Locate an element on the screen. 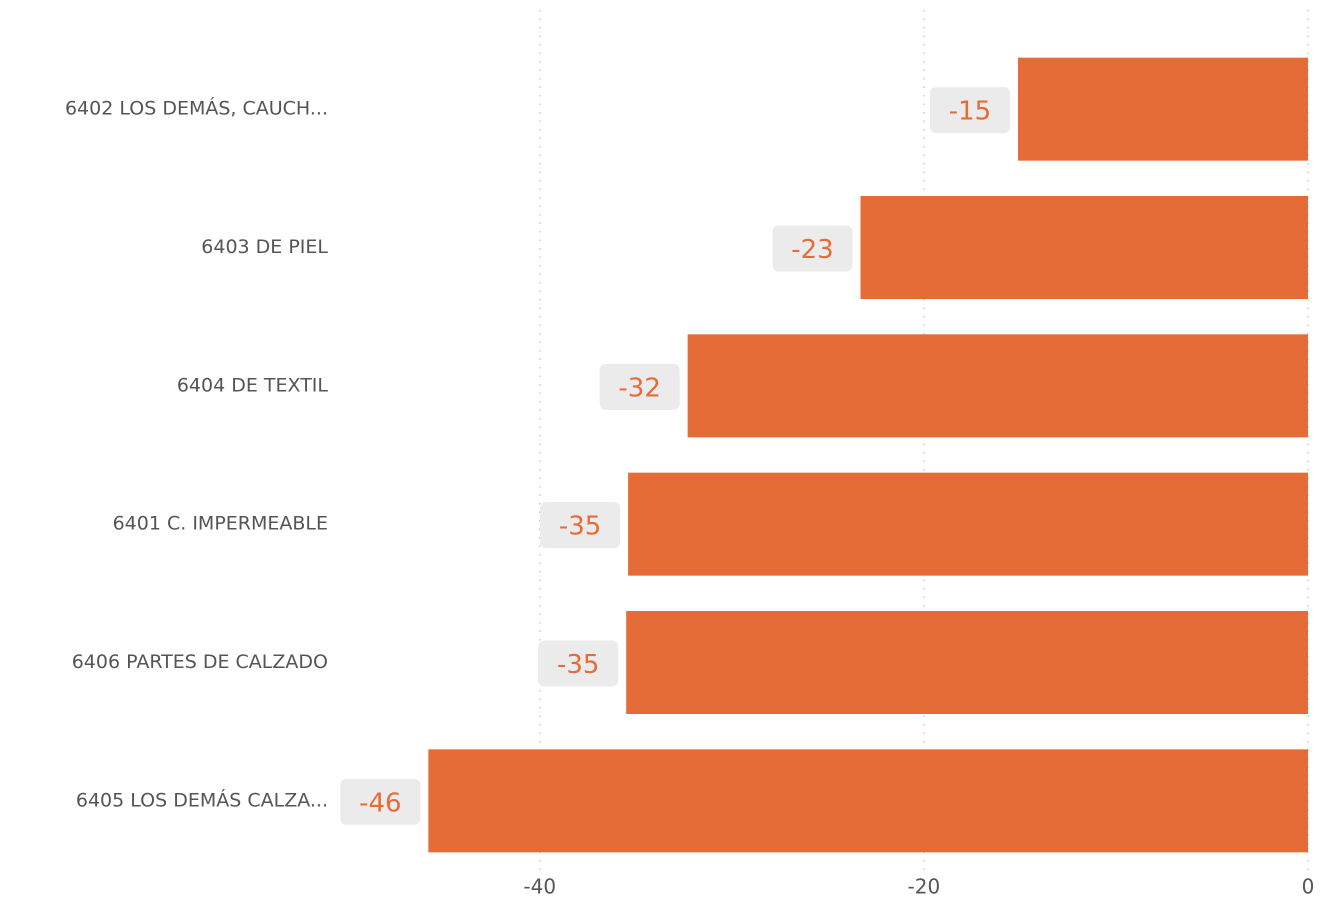  y-tick-label: 6401 C. IMPERMEABLE is located at coordinates (220, 524).